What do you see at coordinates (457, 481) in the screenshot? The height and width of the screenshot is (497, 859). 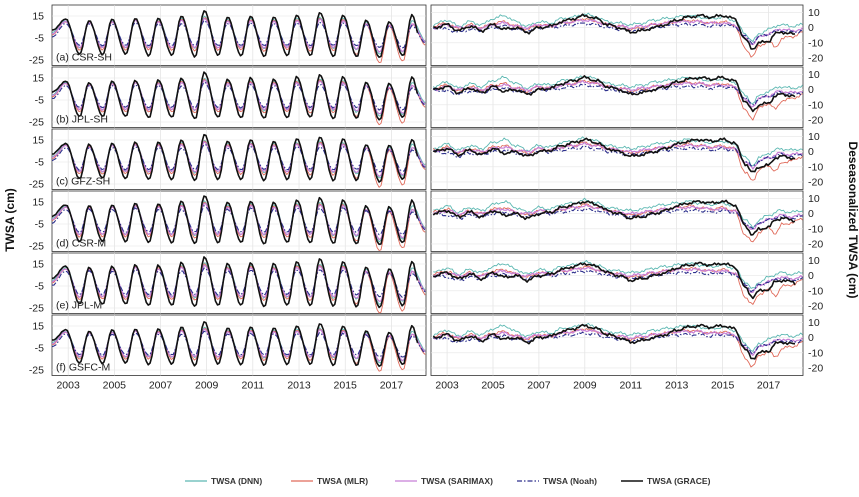 I see `legend-label: TWSA (SARIMAX)` at bounding box center [457, 481].